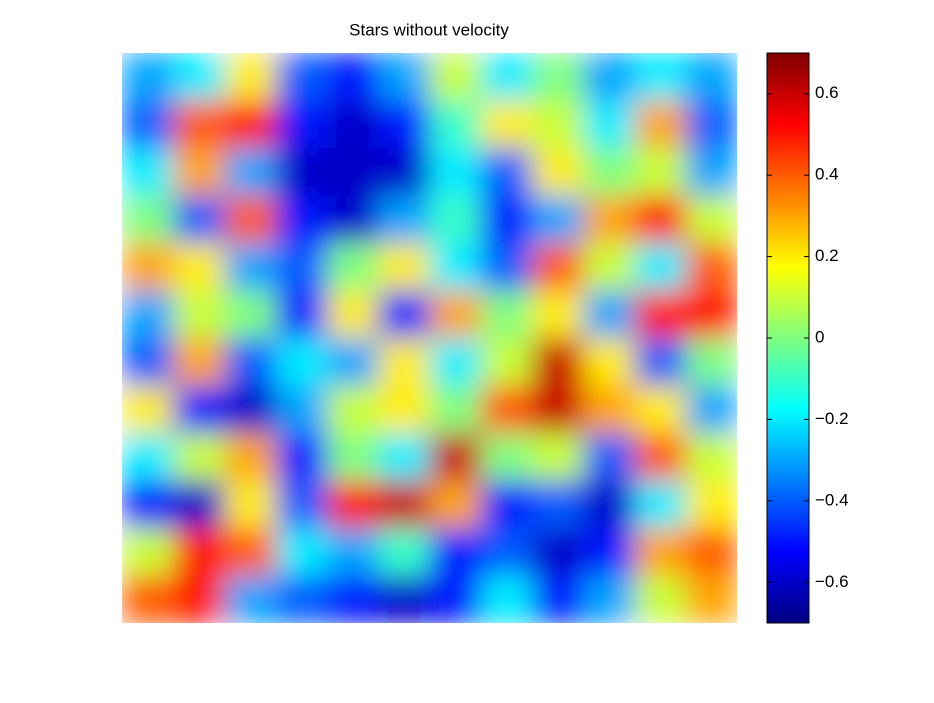 The height and width of the screenshot is (703, 934). Describe the element at coordinates (429, 29) in the screenshot. I see `chart-title: Stars without velocity` at that location.